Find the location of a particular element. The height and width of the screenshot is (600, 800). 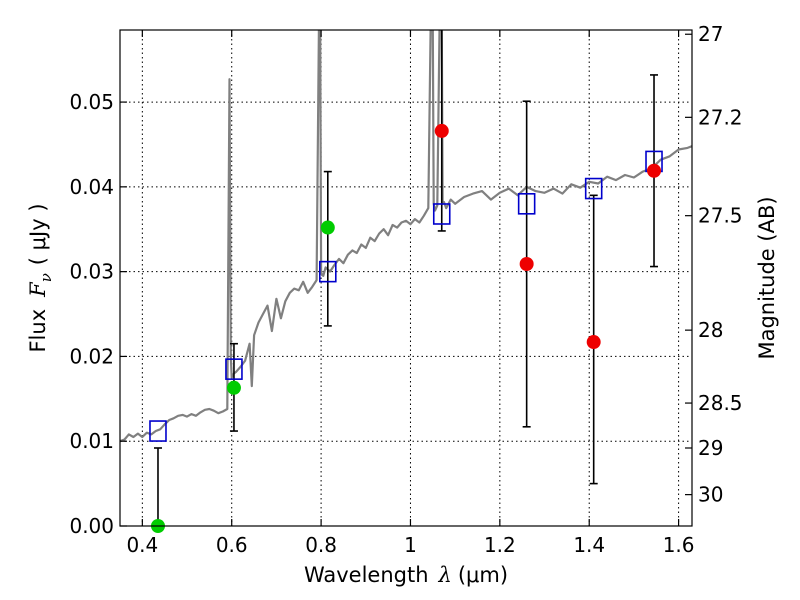

x-axis-label-symbol: λ is located at coordinates (445, 575).